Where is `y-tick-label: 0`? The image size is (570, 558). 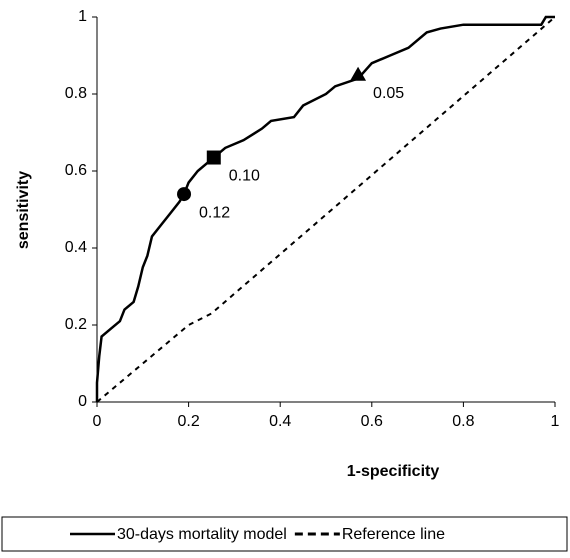
y-tick-label: 0 is located at coordinates (82, 401).